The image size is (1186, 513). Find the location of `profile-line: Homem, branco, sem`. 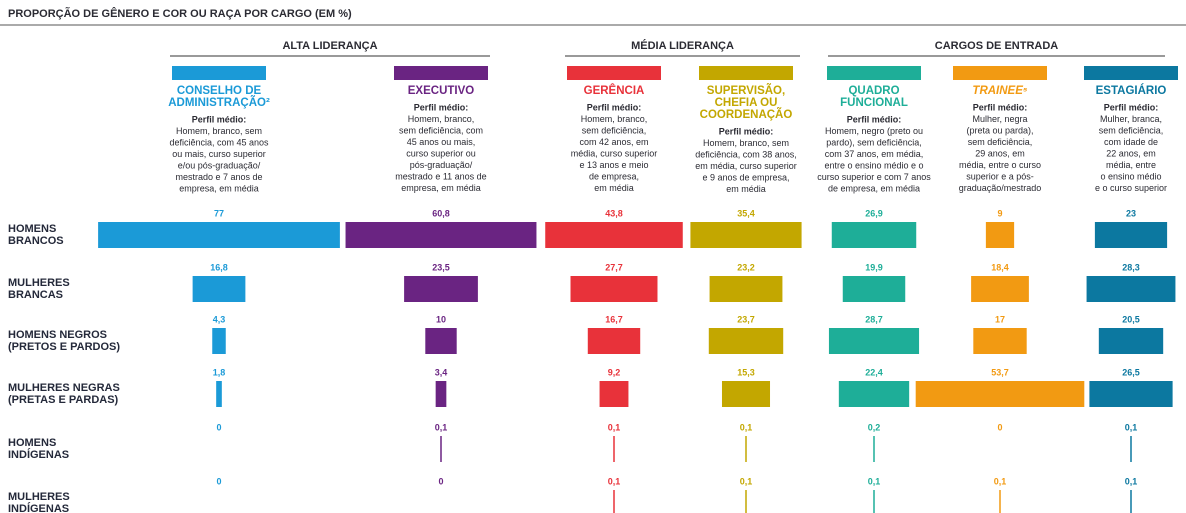

profile-line: Homem, branco, sem is located at coordinates (219, 131).